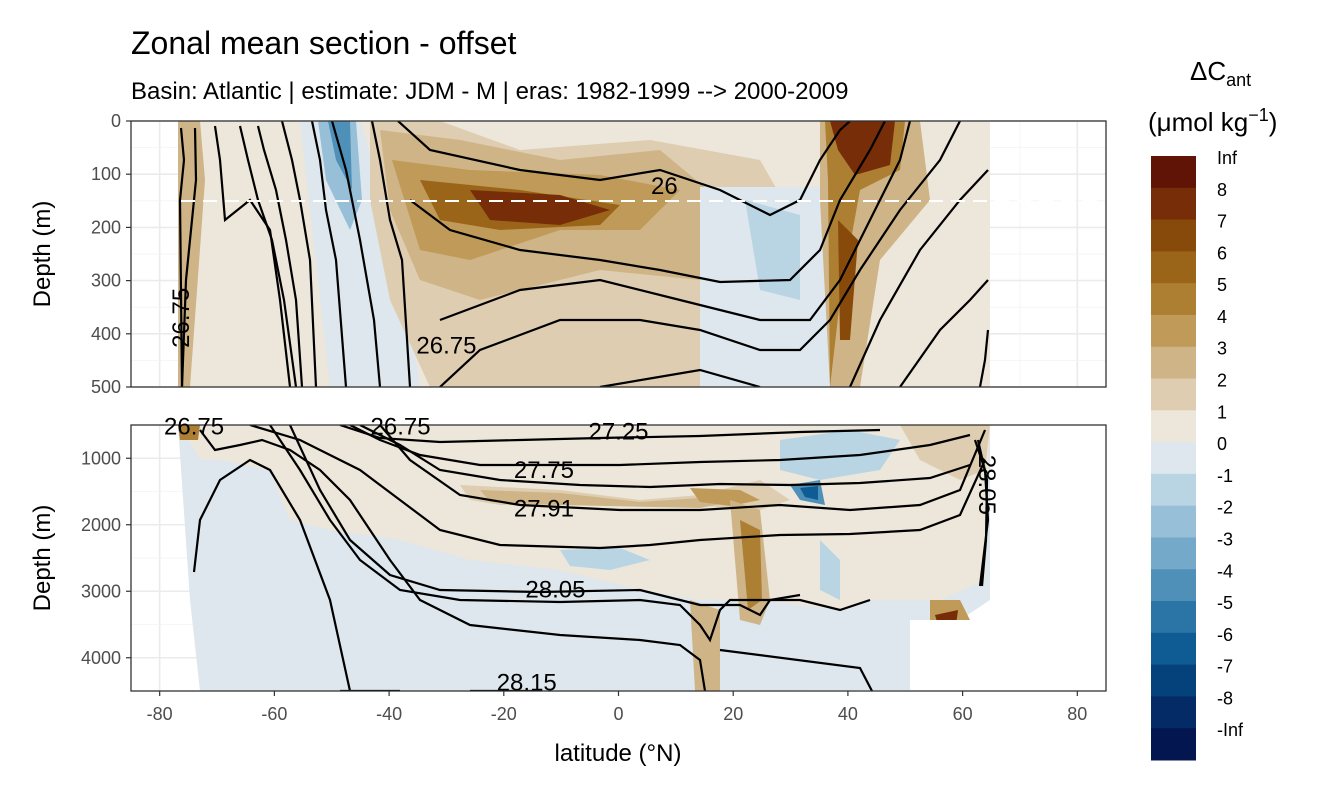 The image size is (1344, 806). What do you see at coordinates (1225, 539) in the screenshot?
I see `legend-bin-label: -3` at bounding box center [1225, 539].